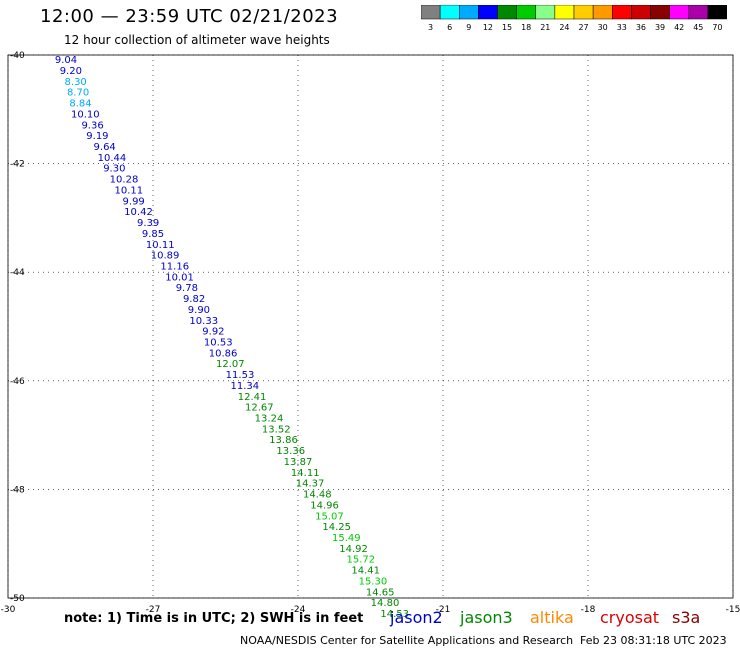 This screenshot has height=650, width=740. Describe the element at coordinates (213, 332) in the screenshot. I see `data-point-label: 9.92` at that location.